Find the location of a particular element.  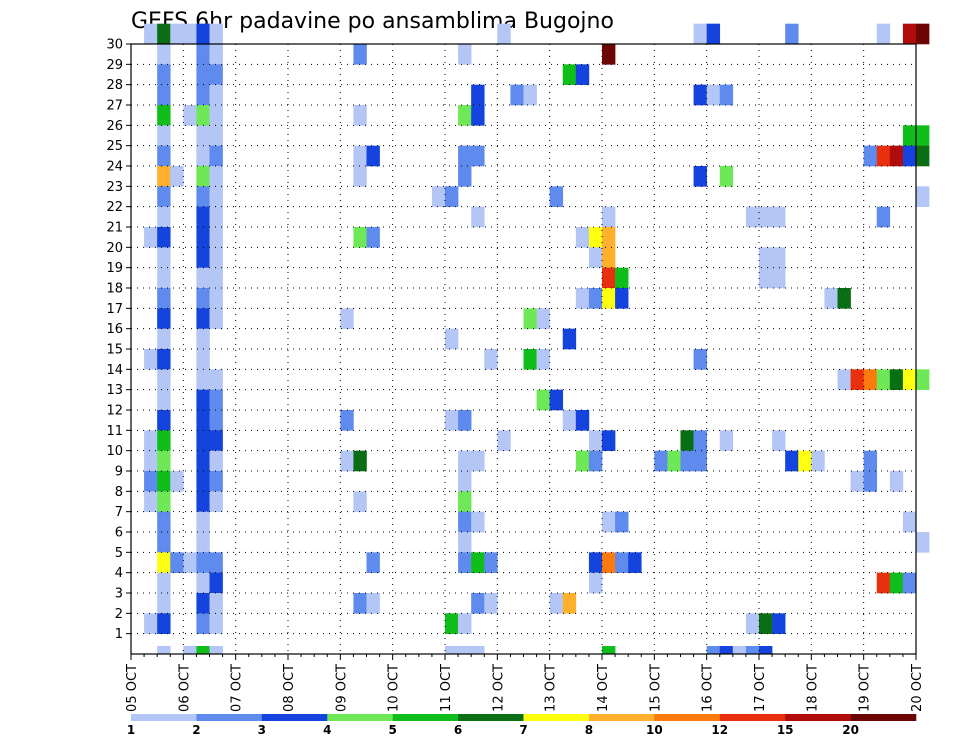

colorbar-label: 6 is located at coordinates (458, 730).